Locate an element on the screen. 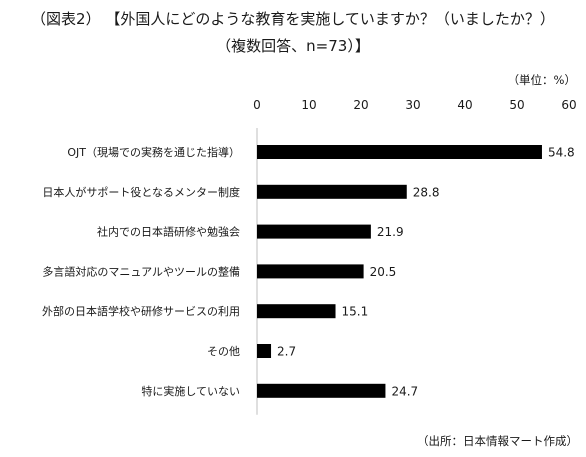 The width and height of the screenshot is (586, 457). data-label: 24.7 is located at coordinates (404, 391).